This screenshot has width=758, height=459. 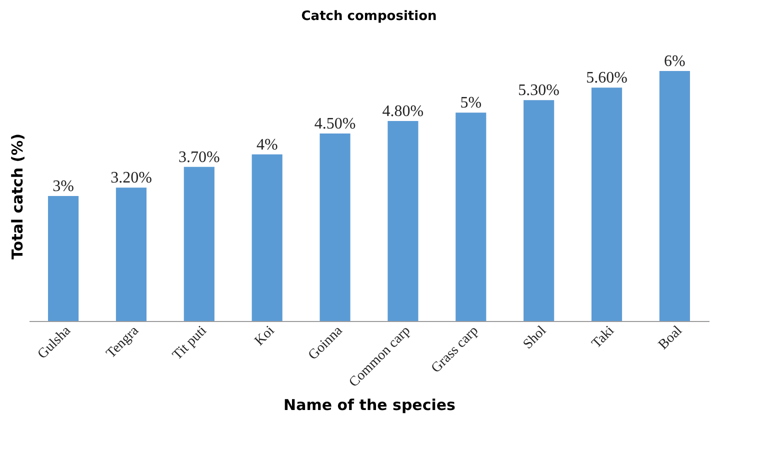 What do you see at coordinates (190, 343) in the screenshot?
I see `x-tick-label: Tit puti` at bounding box center [190, 343].